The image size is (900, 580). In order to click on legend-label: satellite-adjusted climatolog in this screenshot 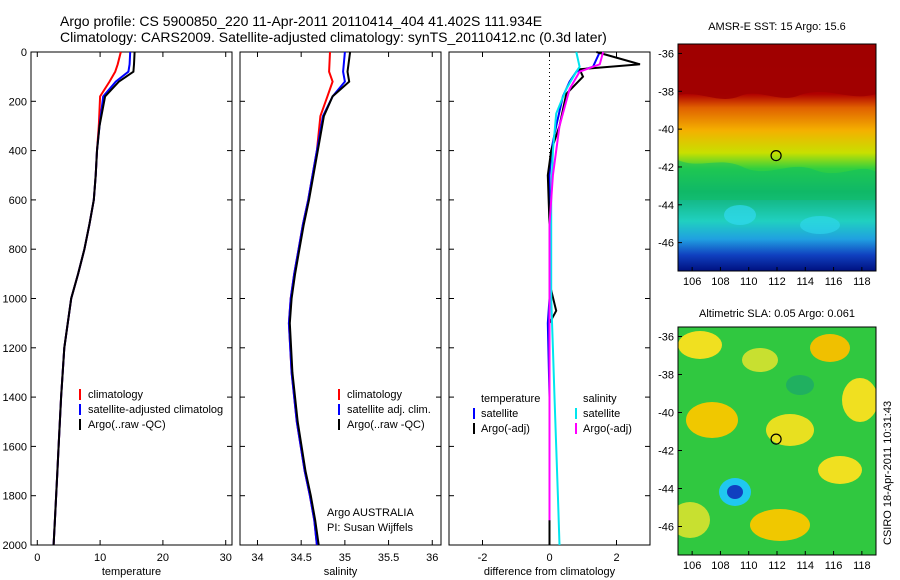, I will do `click(155, 410)`.